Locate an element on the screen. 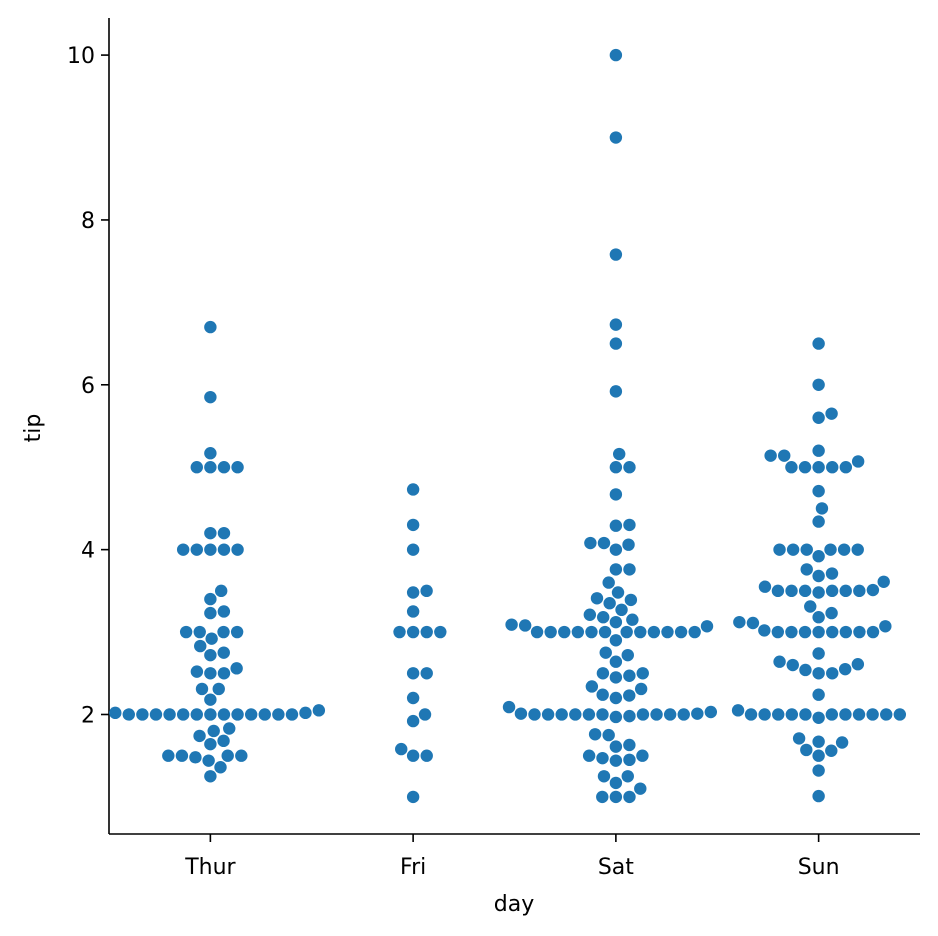 This screenshot has height=936, width=938. y-tick-label: 8 is located at coordinates (88, 221).